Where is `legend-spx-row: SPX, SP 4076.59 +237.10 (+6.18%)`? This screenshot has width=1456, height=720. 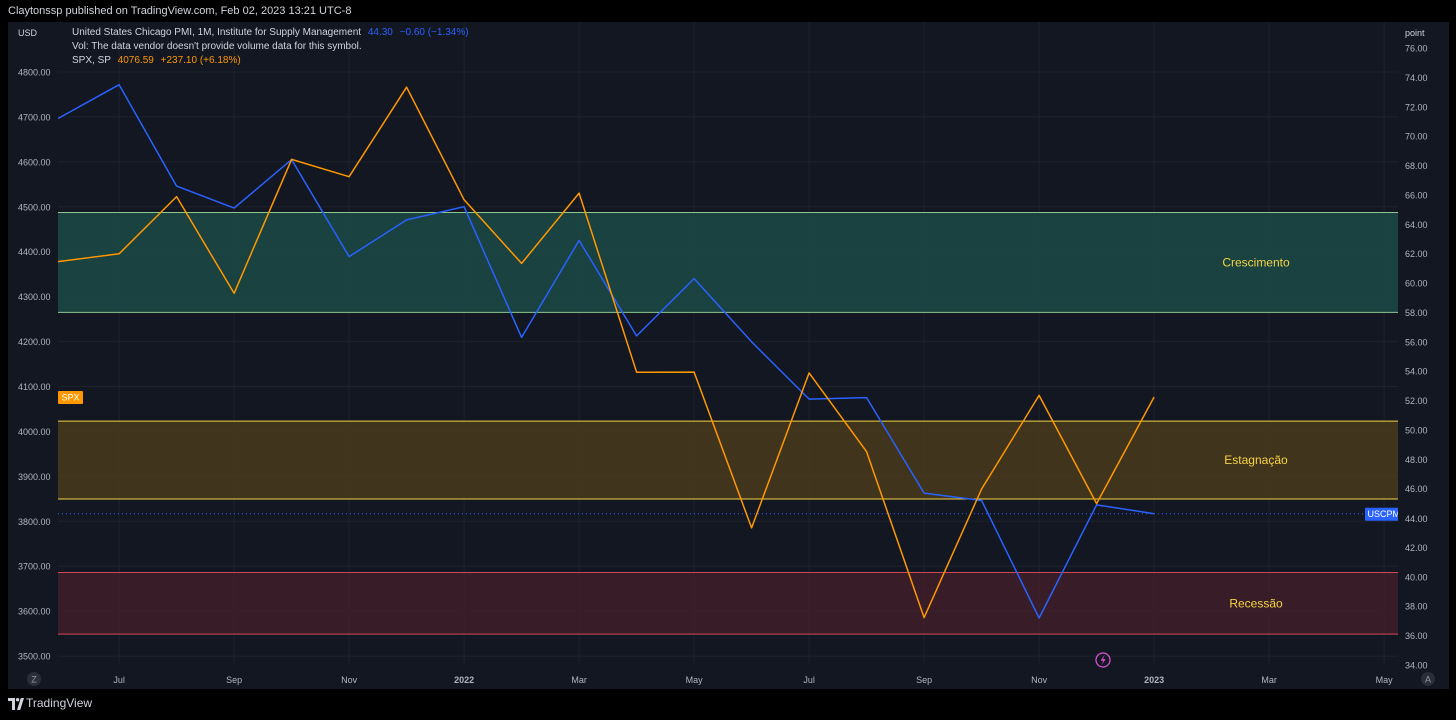 legend-spx-row: SPX, SP 4076.59 +237.10 (+6.18%) is located at coordinates (272, 61).